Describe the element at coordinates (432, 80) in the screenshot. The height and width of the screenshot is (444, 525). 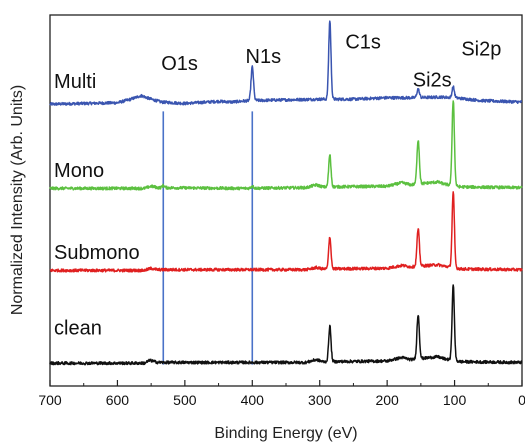
I see `peak-label-si2s: Si2s` at that location.